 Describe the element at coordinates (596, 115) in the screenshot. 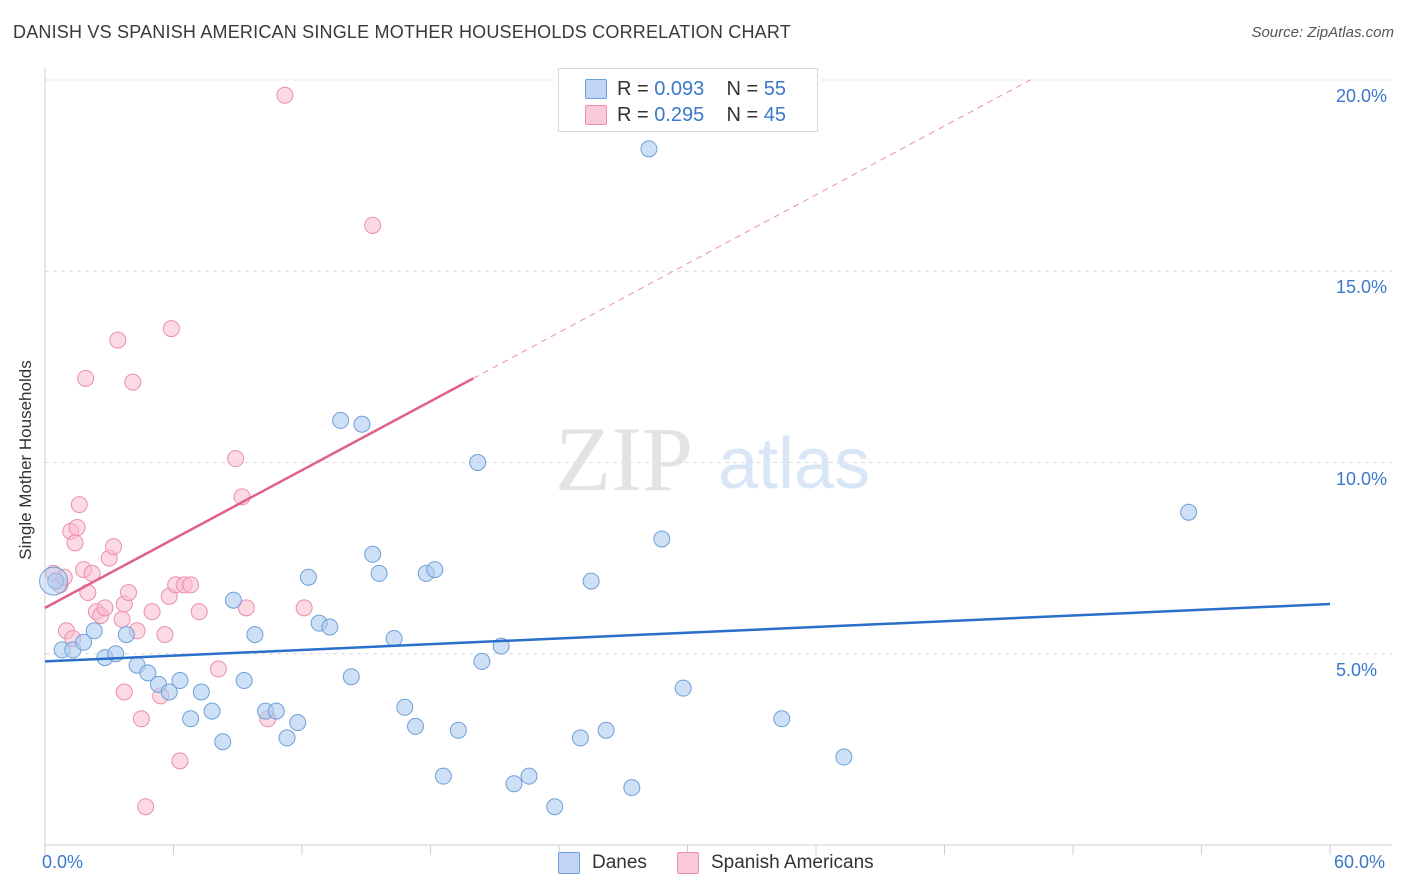

I see `legend-swatch-spanish` at that location.